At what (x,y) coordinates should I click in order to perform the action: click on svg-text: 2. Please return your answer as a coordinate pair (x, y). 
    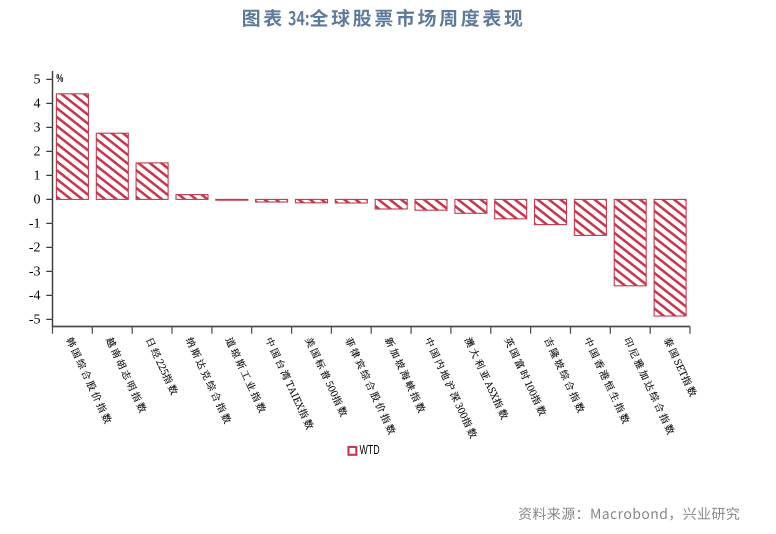
    Looking at the image, I should click on (37, 152).